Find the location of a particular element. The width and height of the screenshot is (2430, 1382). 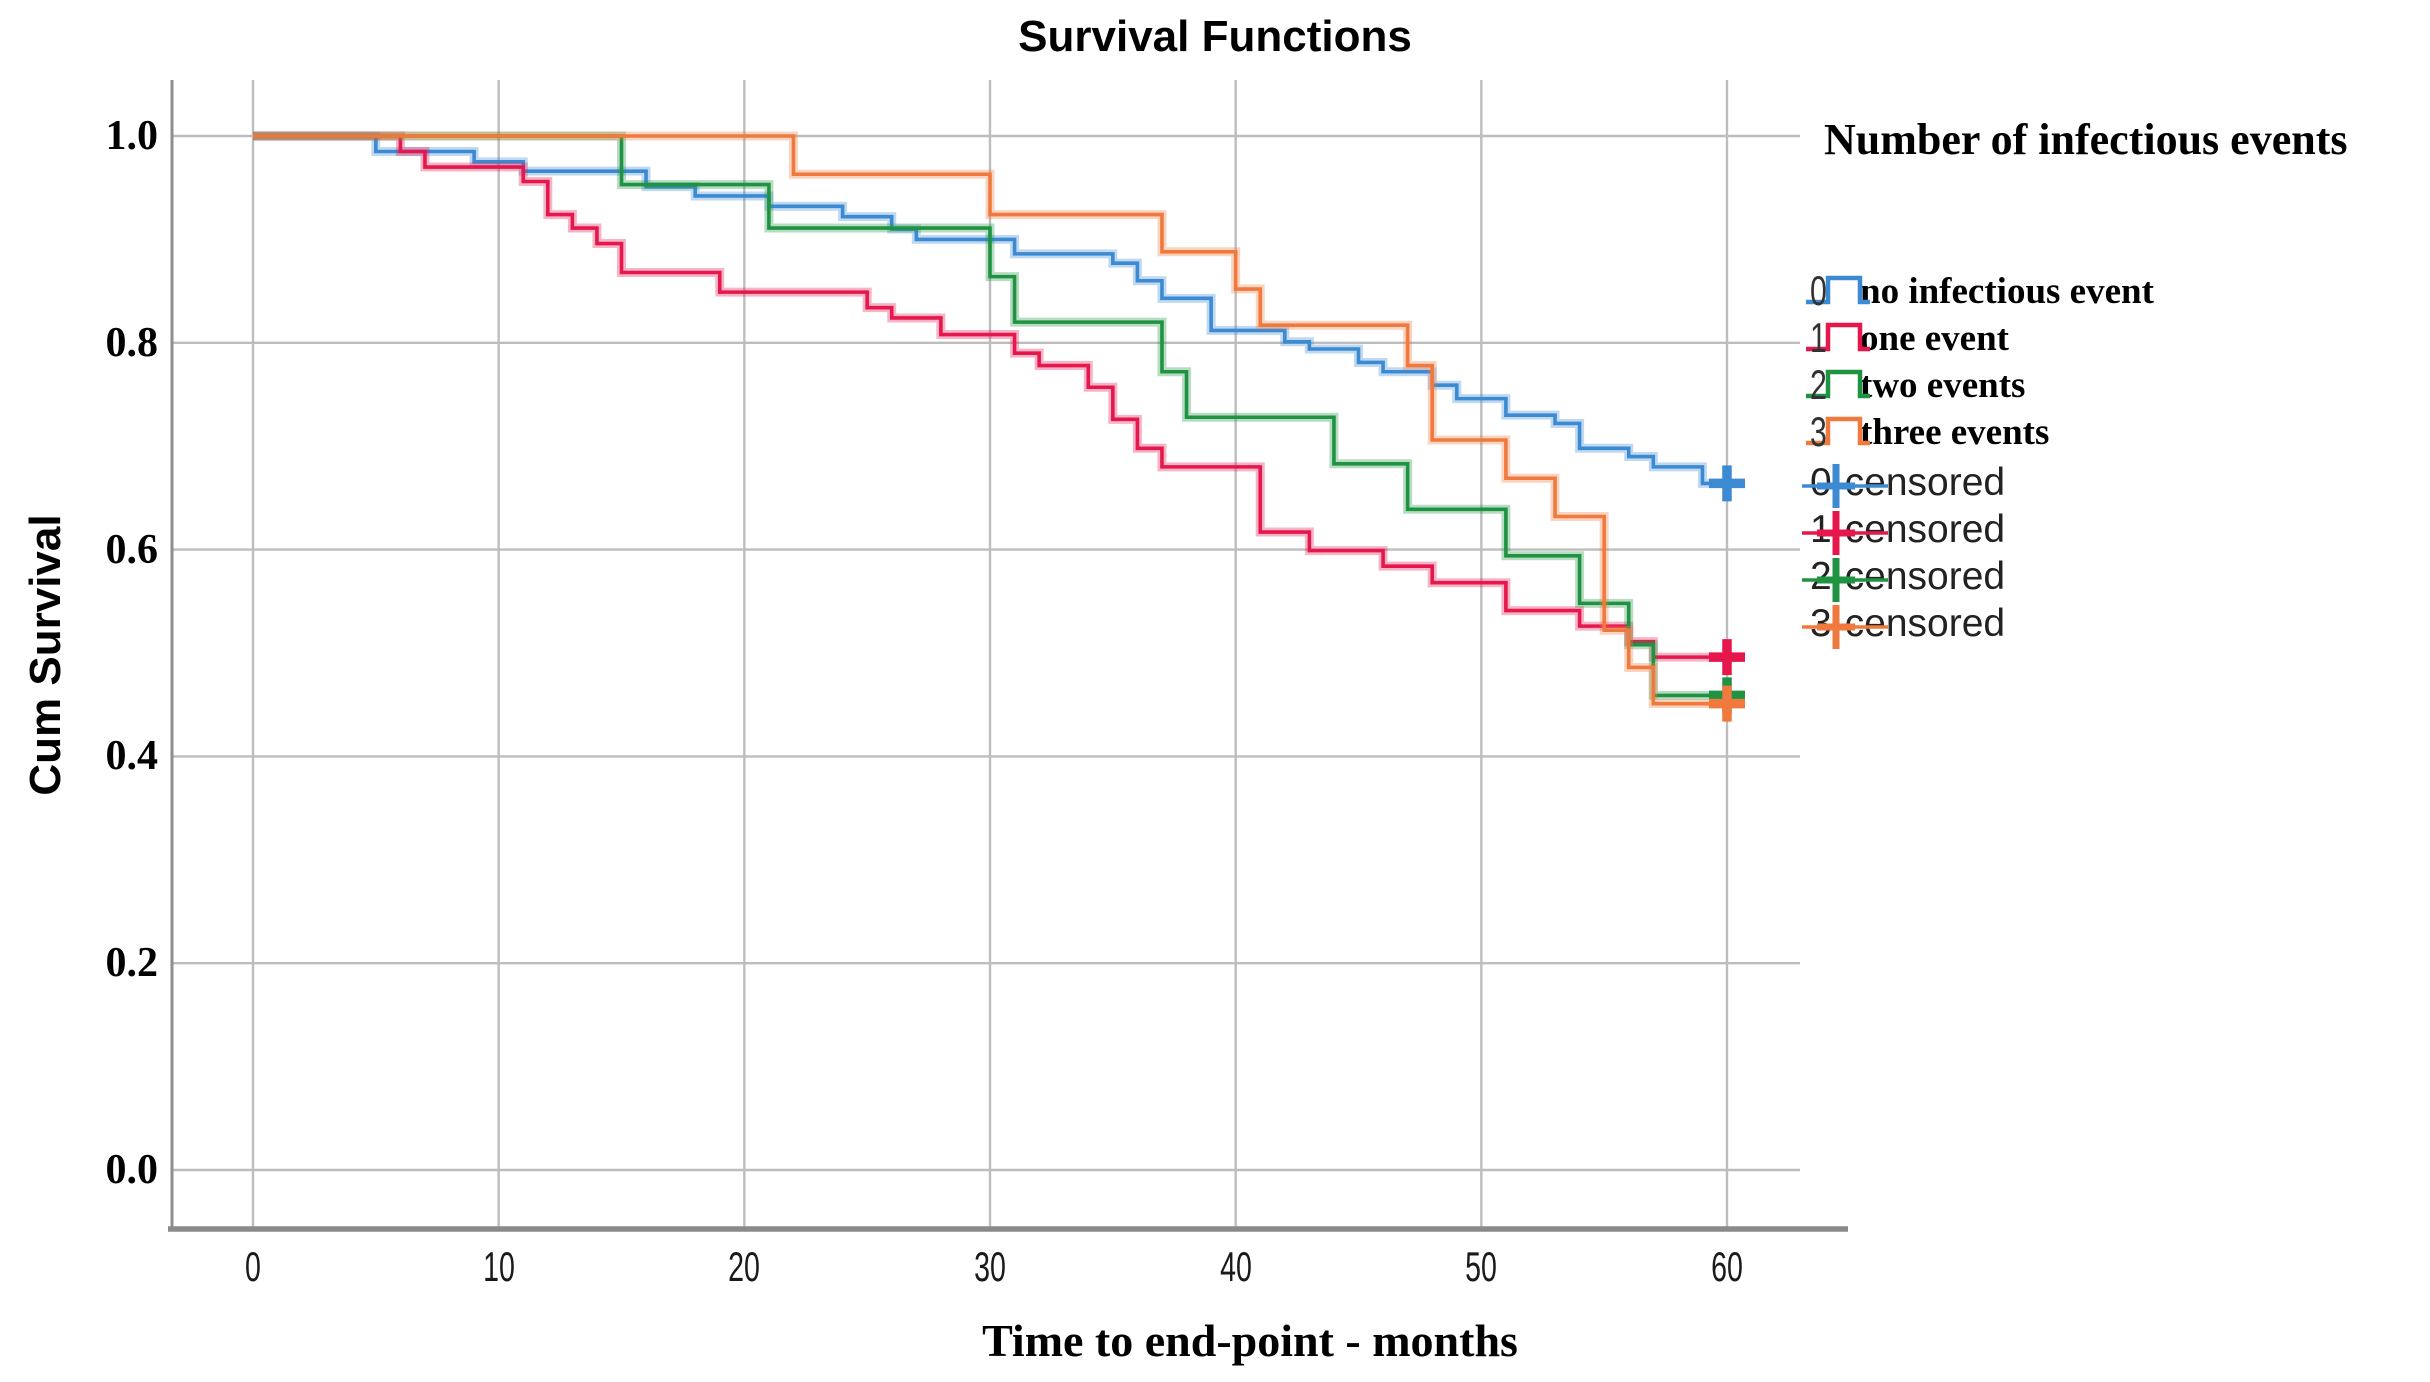

legend-item-3: 3 three events is located at coordinates (1927, 431).